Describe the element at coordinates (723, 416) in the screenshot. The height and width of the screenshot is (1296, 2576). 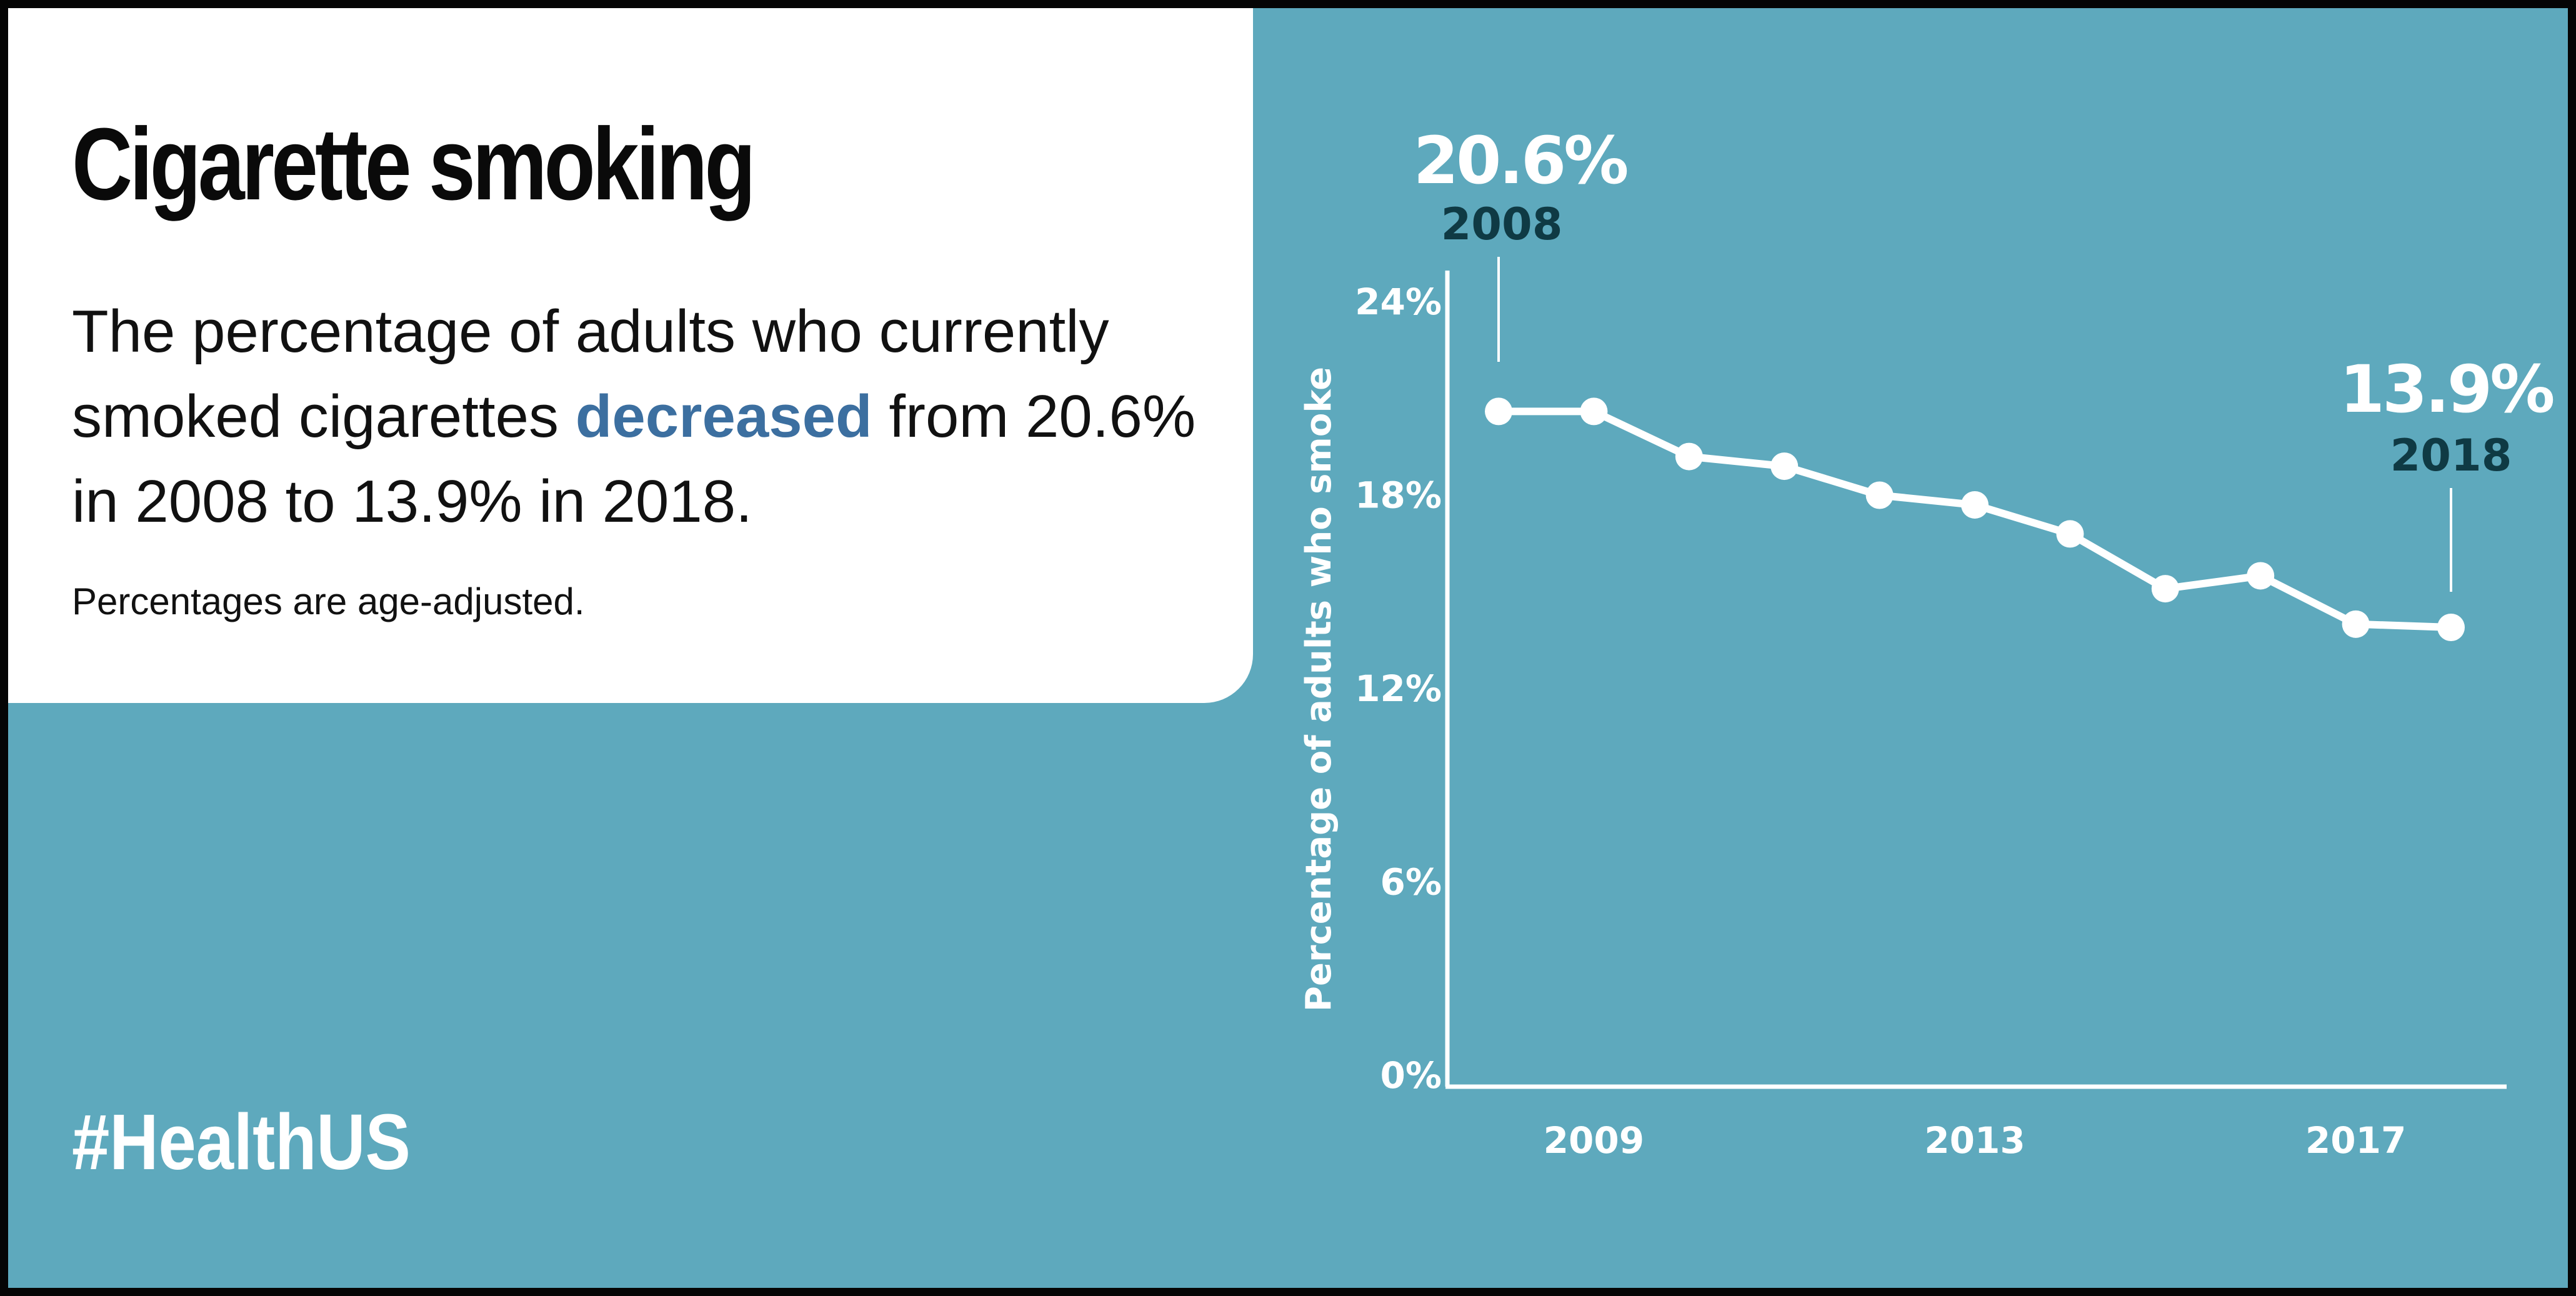
I see `description-highlight: decreased` at that location.